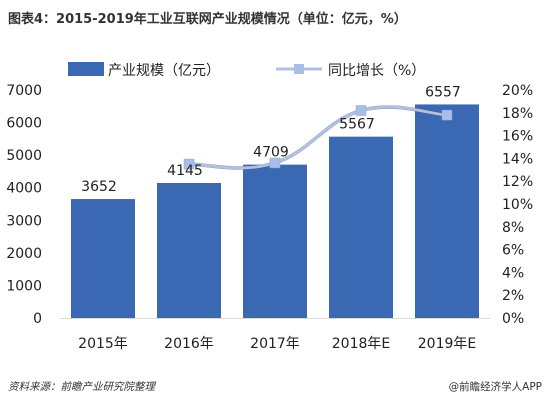 The height and width of the screenshot is (406, 550). I want to click on legend-label-line: 同比增长（%）, so click(376, 71).